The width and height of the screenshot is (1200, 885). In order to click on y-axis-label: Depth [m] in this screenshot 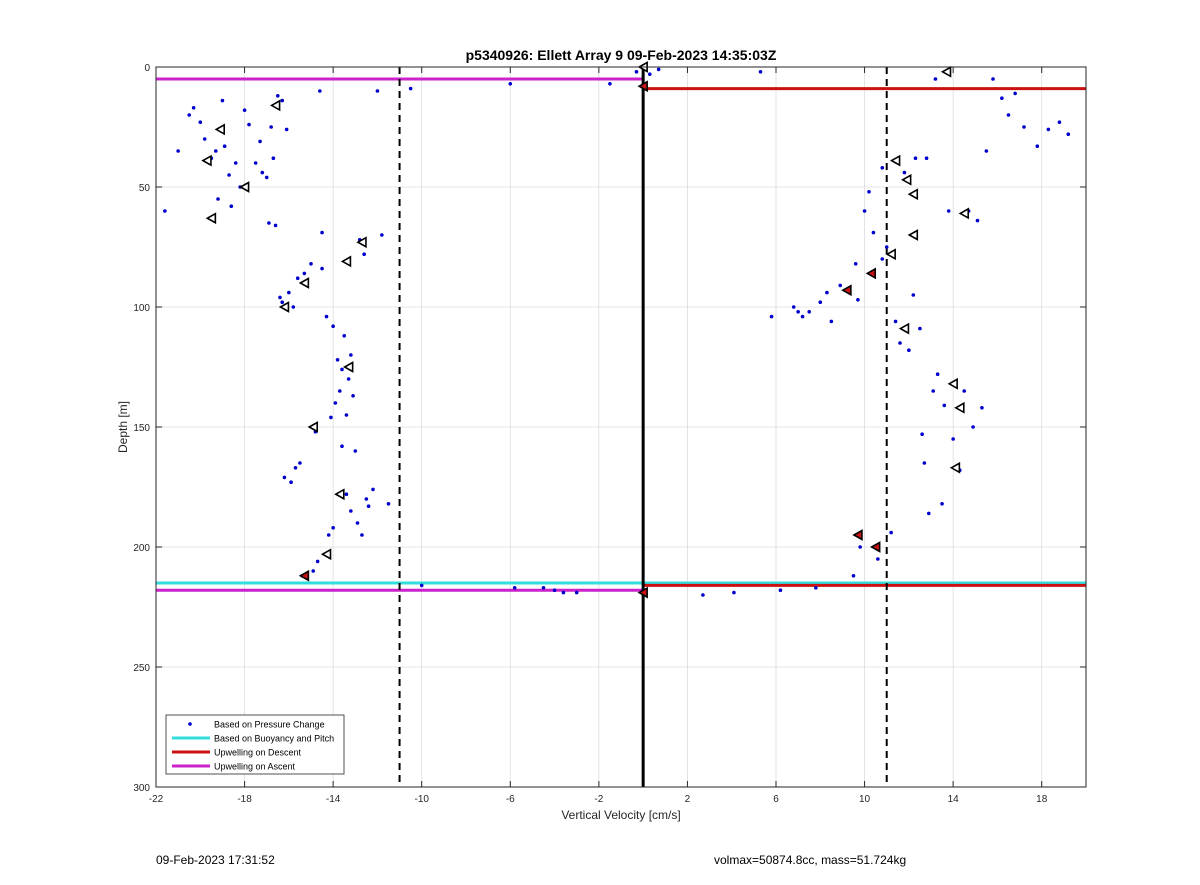, I will do `click(123, 427)`.